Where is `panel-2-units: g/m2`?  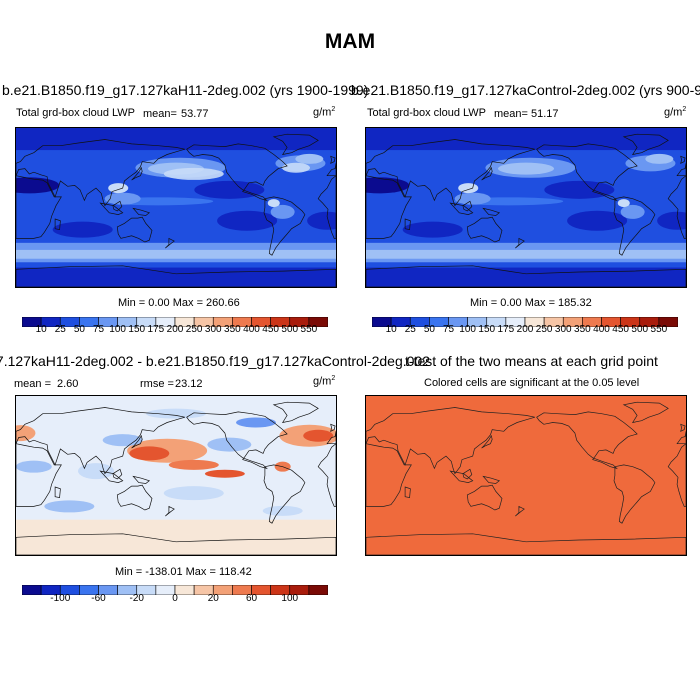
panel-2-units: g/m2 is located at coordinates (675, 112).